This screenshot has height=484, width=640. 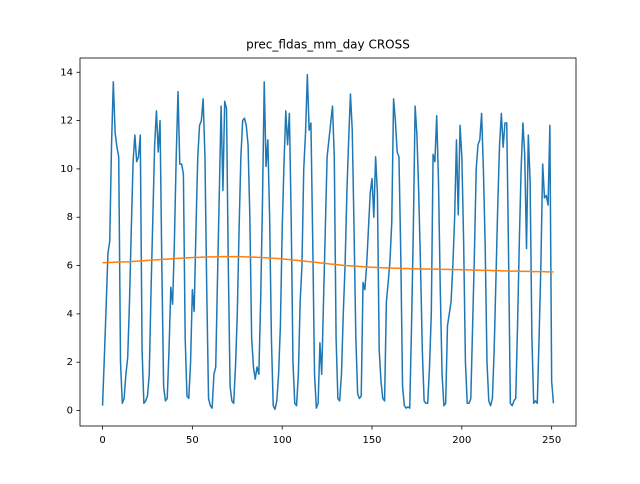 What do you see at coordinates (192, 440) in the screenshot?
I see `x-tick-label: 50` at bounding box center [192, 440].